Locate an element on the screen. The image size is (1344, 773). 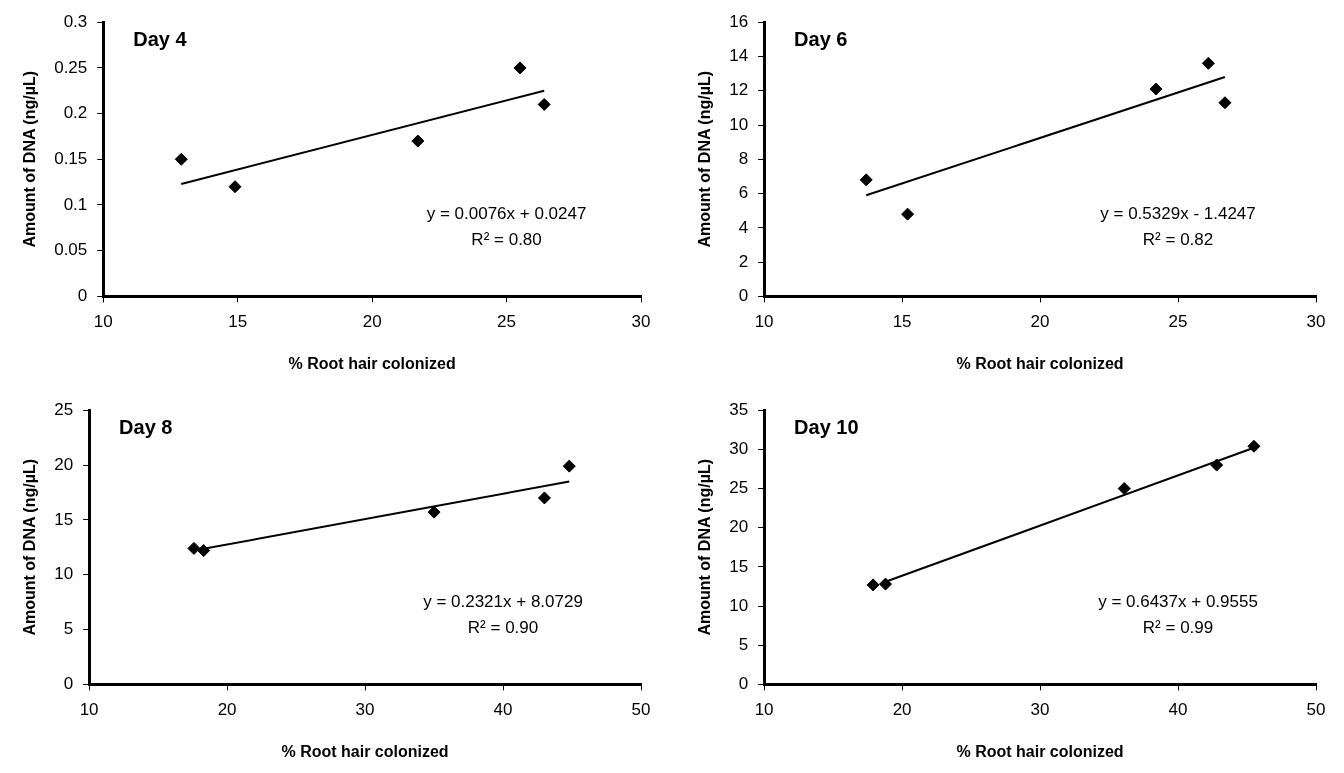
y-tick-label: 35 is located at coordinates (739, 409).